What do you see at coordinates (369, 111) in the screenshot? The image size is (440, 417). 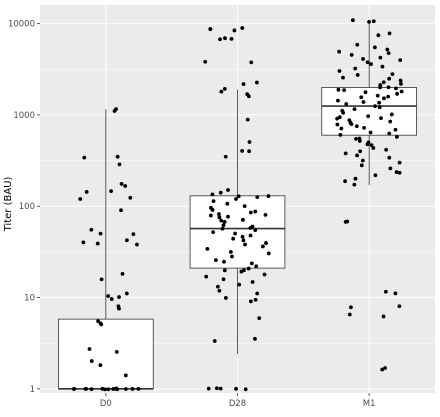 I see `box-m1` at bounding box center [369, 111].